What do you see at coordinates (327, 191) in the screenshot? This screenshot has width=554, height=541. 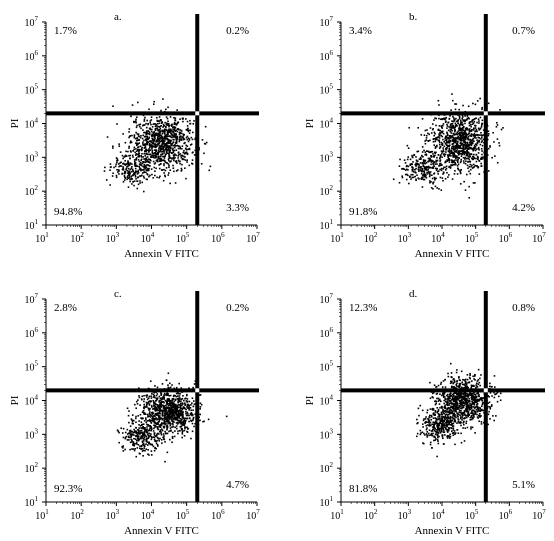 I see `y-tick-label: 102` at bounding box center [327, 191].